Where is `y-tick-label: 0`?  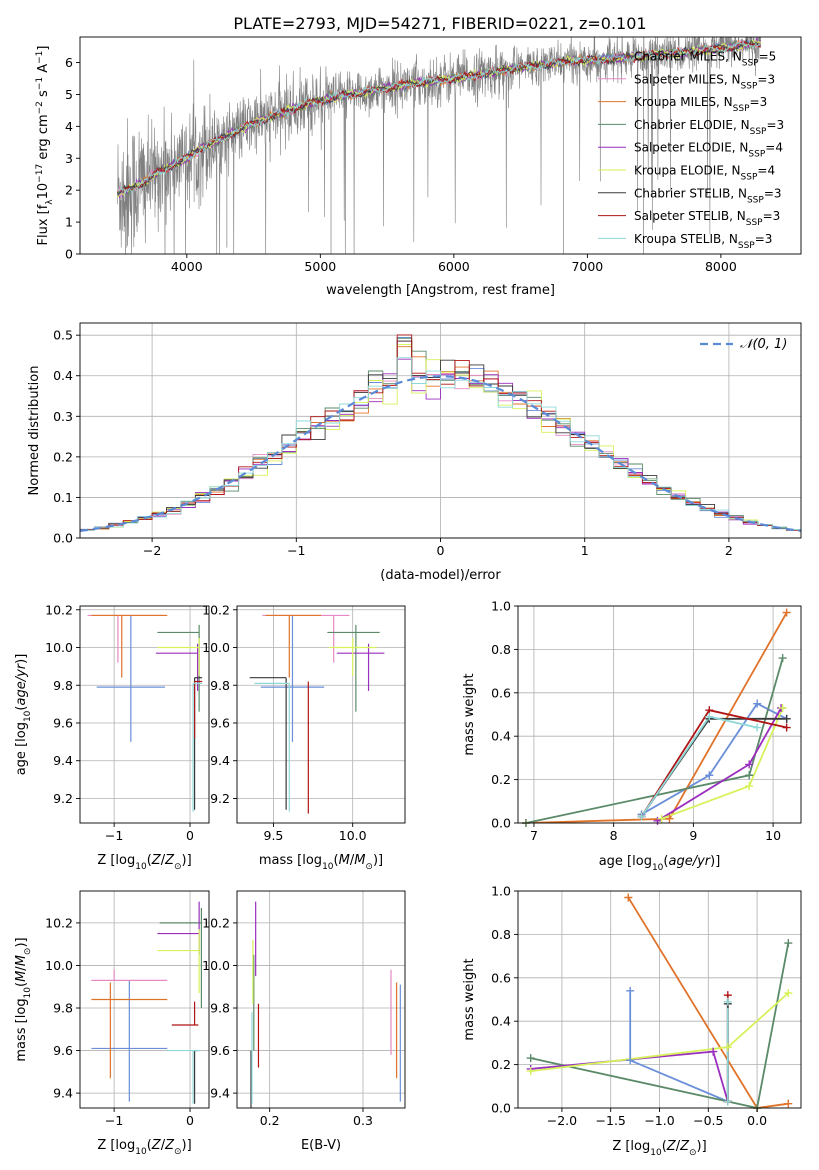
y-tick-label: 0 is located at coordinates (69, 254).